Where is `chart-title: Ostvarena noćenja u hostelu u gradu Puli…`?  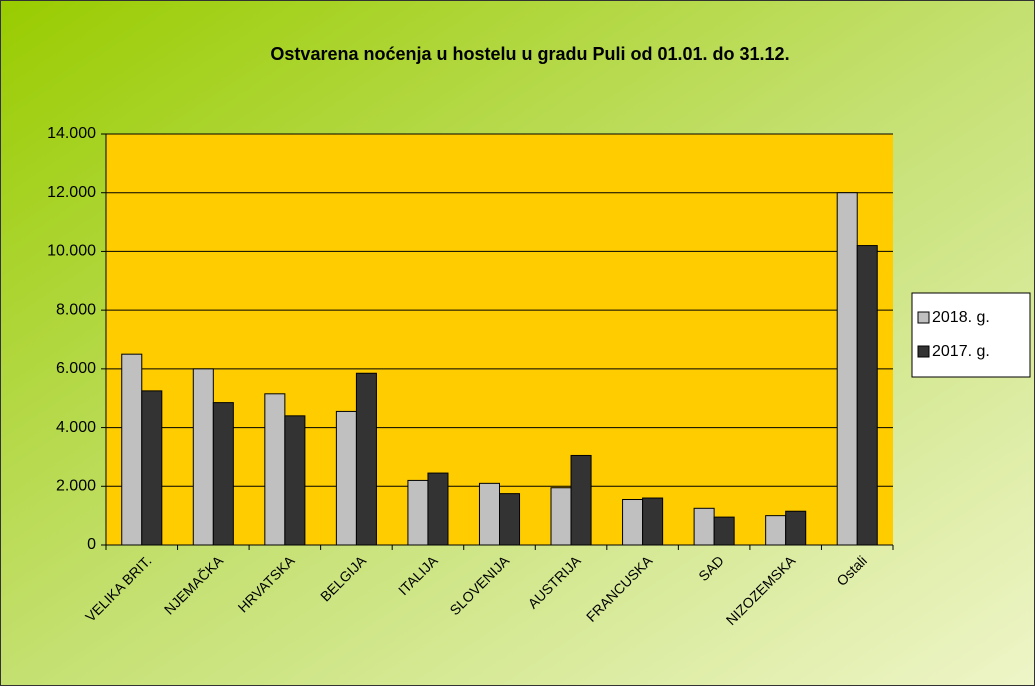
chart-title: Ostvarena noćenja u hostelu u gradu Puli… is located at coordinates (529, 54).